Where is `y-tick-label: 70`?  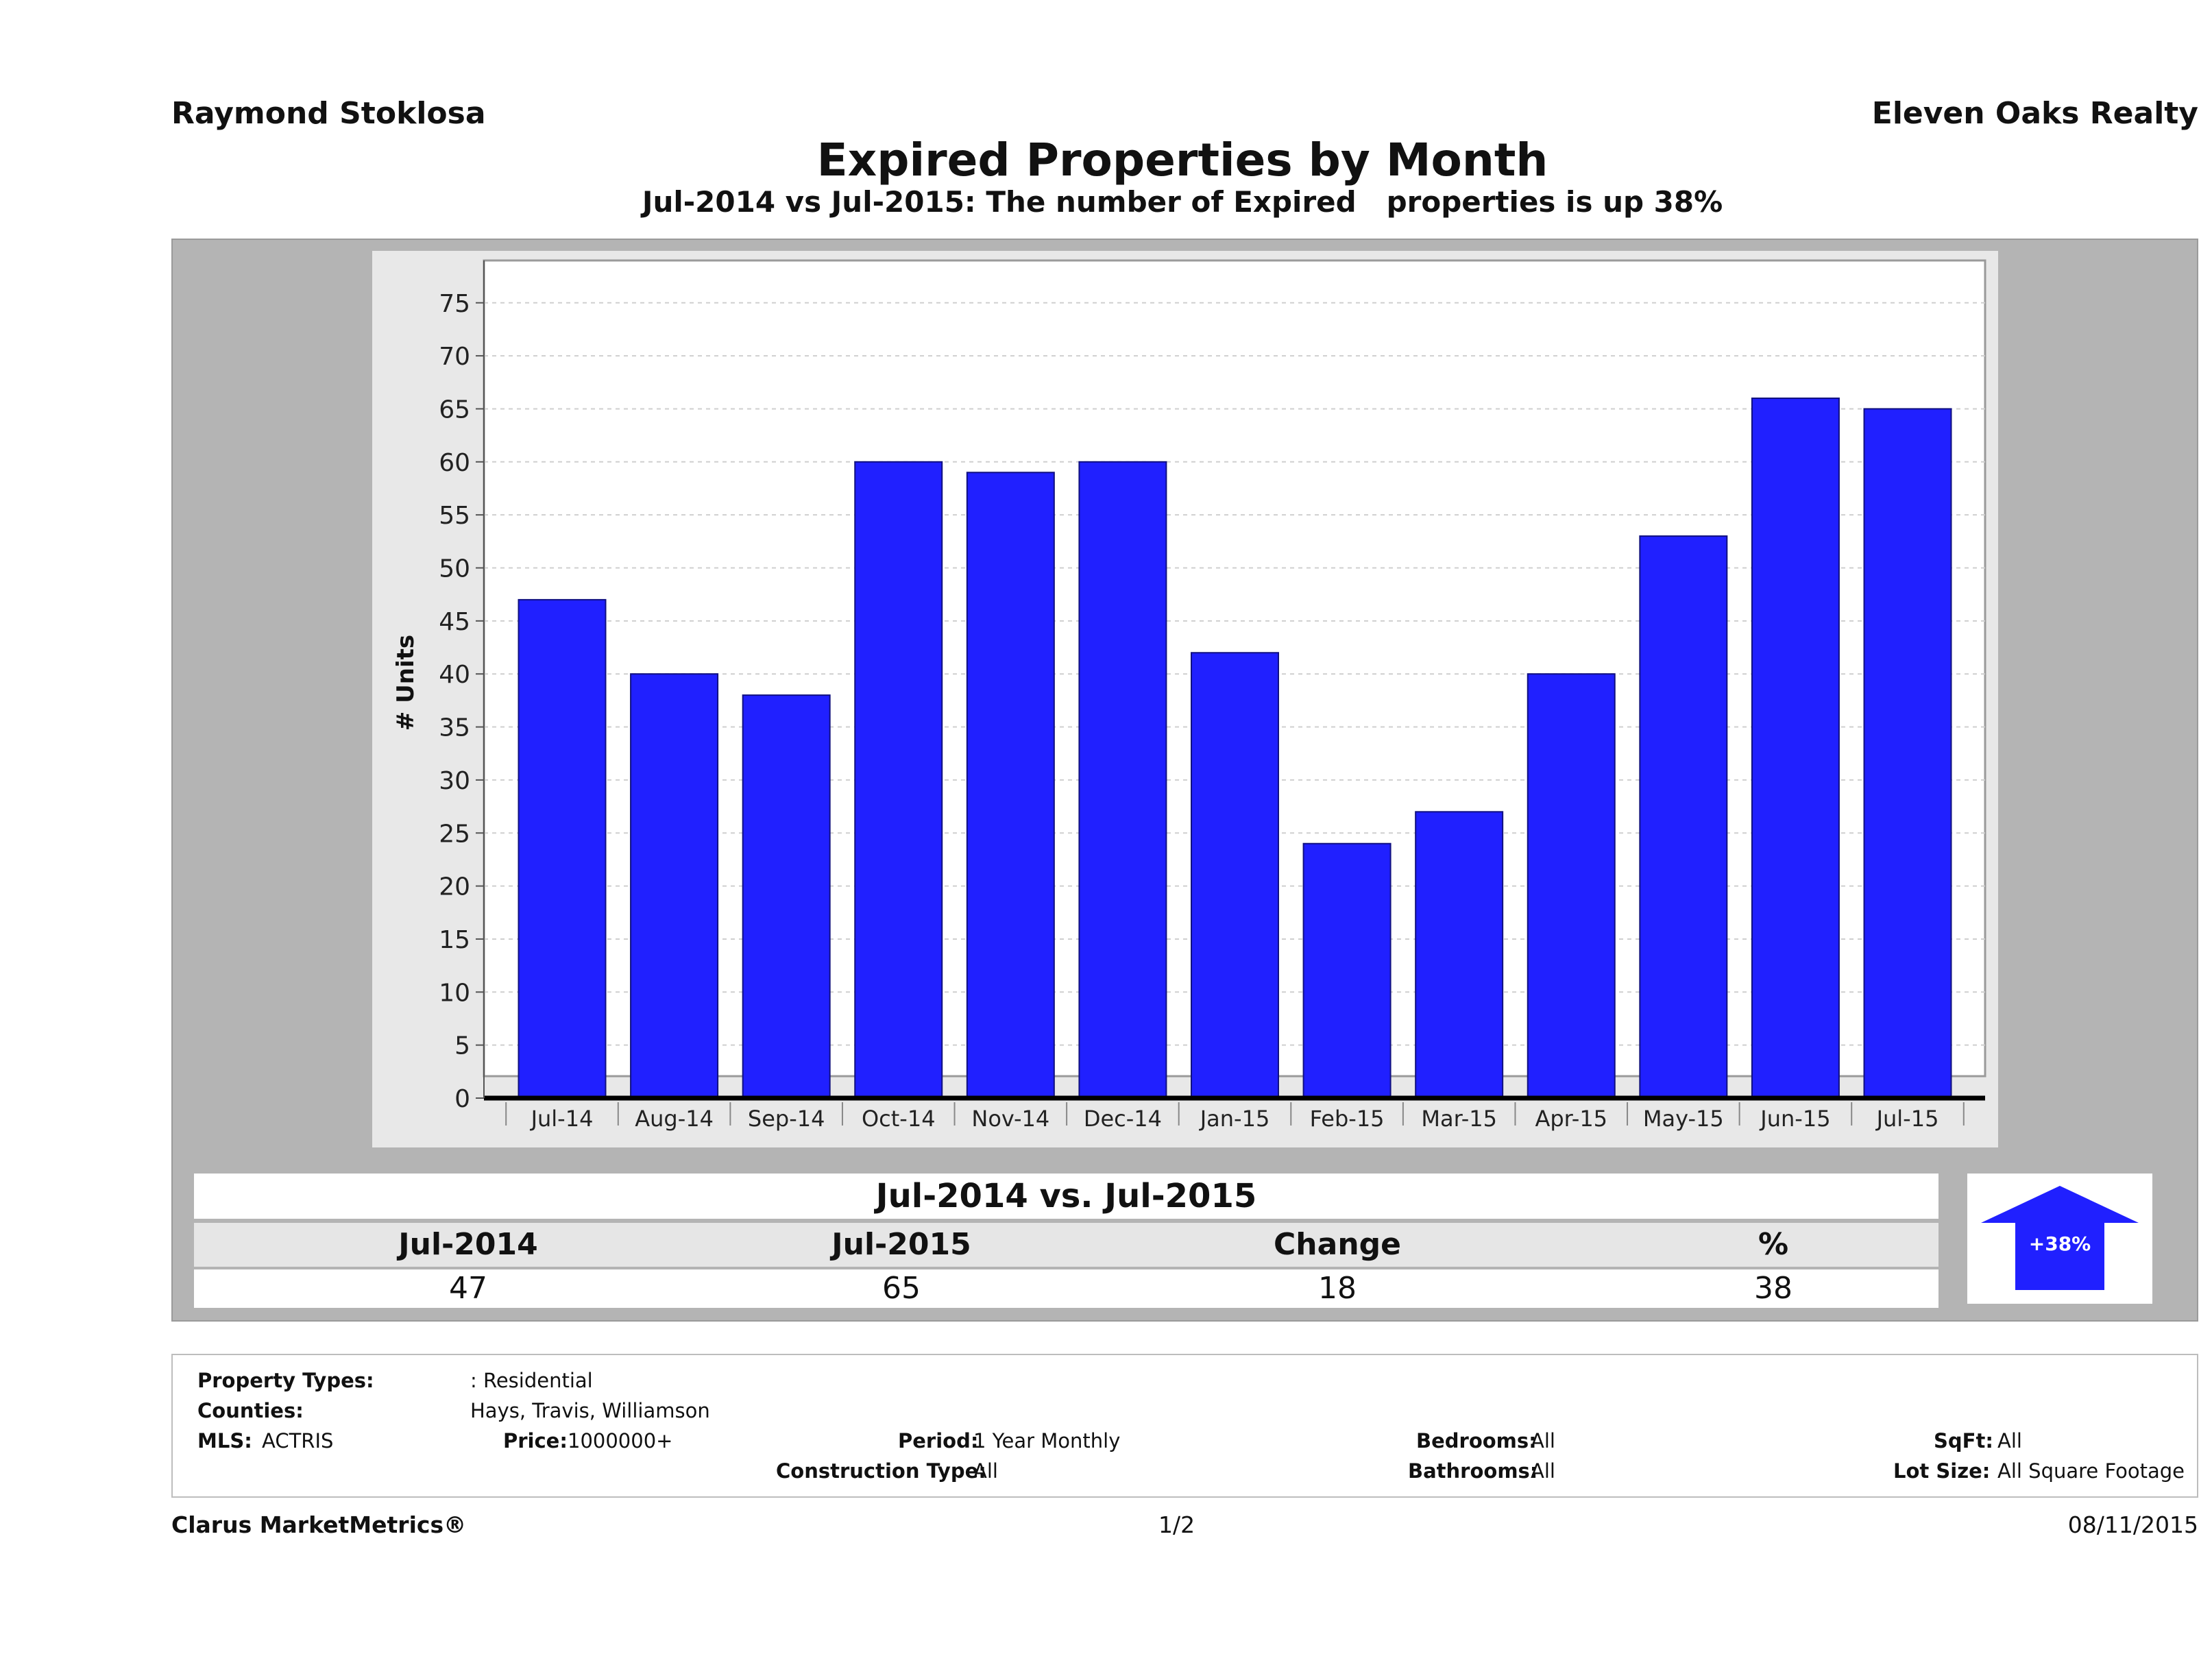
y-tick-label: 70 is located at coordinates (455, 357).